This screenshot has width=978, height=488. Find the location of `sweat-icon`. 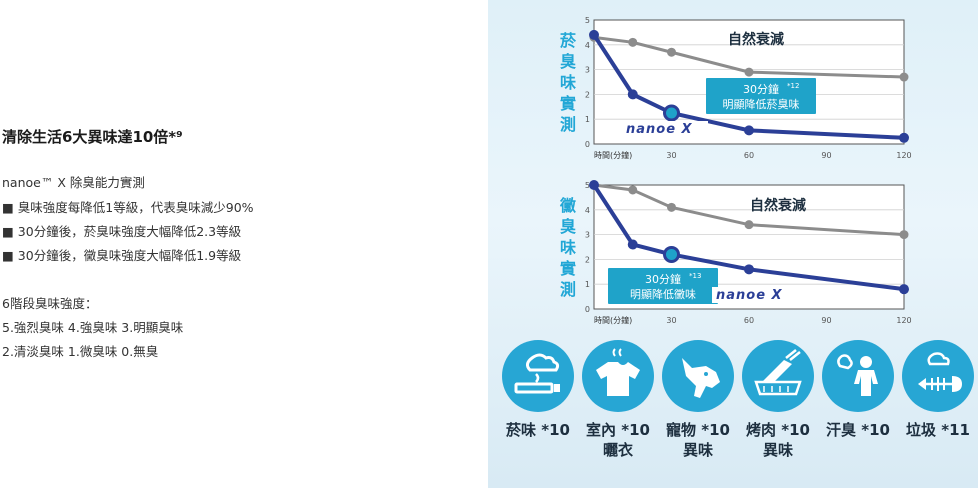

sweat-icon is located at coordinates (857, 375).